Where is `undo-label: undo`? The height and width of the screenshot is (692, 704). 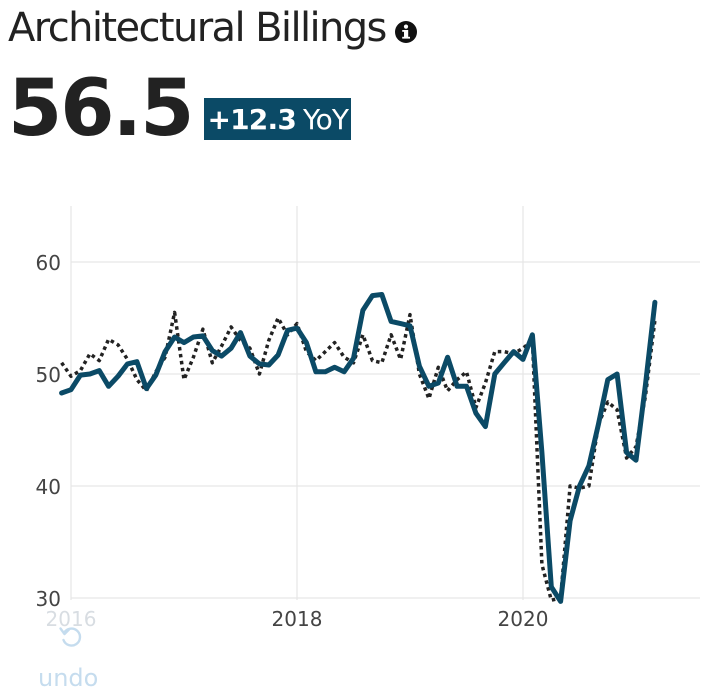 undo-label: undo is located at coordinates (68, 678).